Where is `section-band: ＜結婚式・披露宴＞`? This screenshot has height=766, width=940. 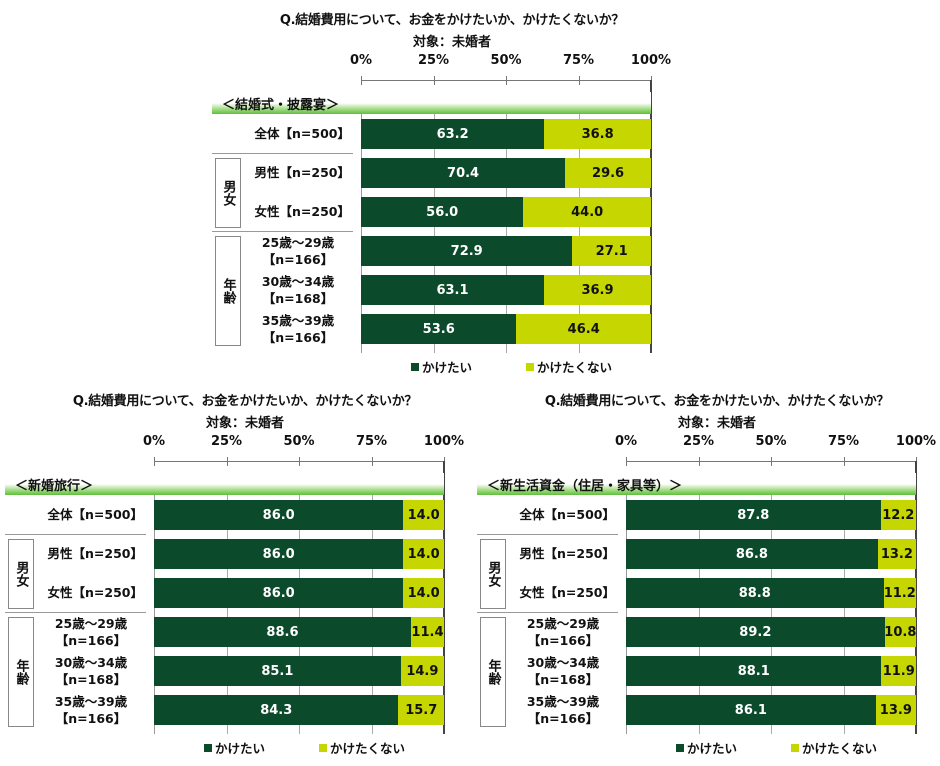
section-band: ＜結婚式・披露宴＞ is located at coordinates (431, 103).